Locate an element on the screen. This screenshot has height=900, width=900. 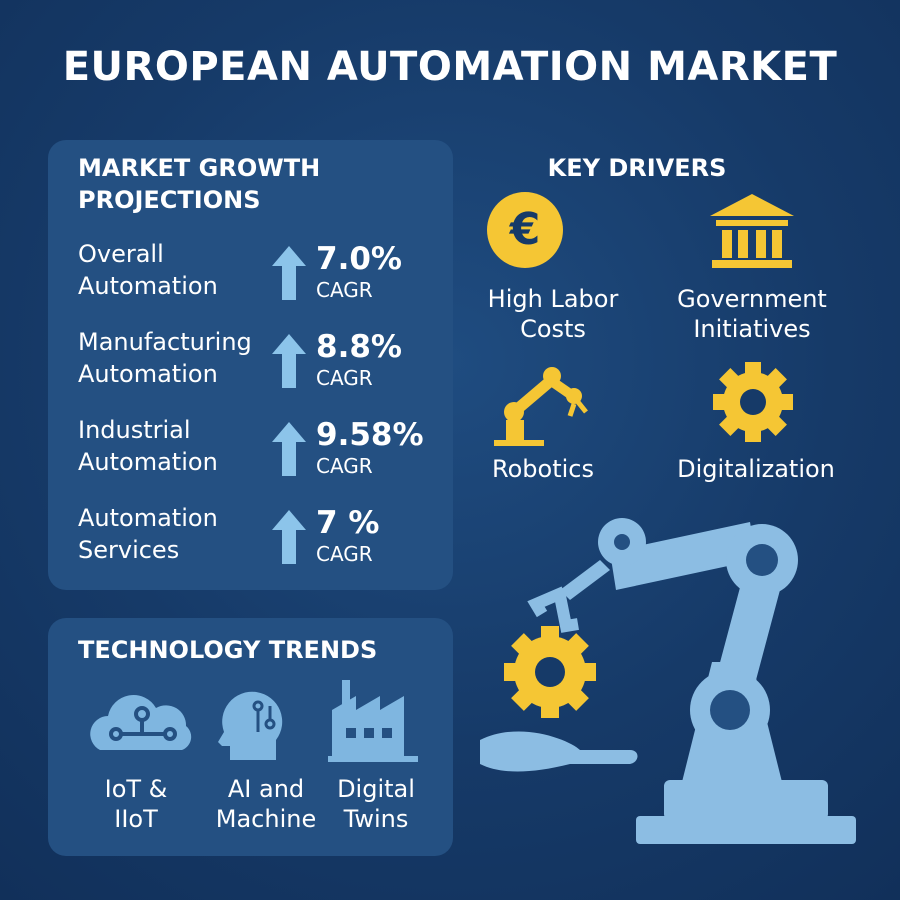
robot-icon is located at coordinates (541, 406).